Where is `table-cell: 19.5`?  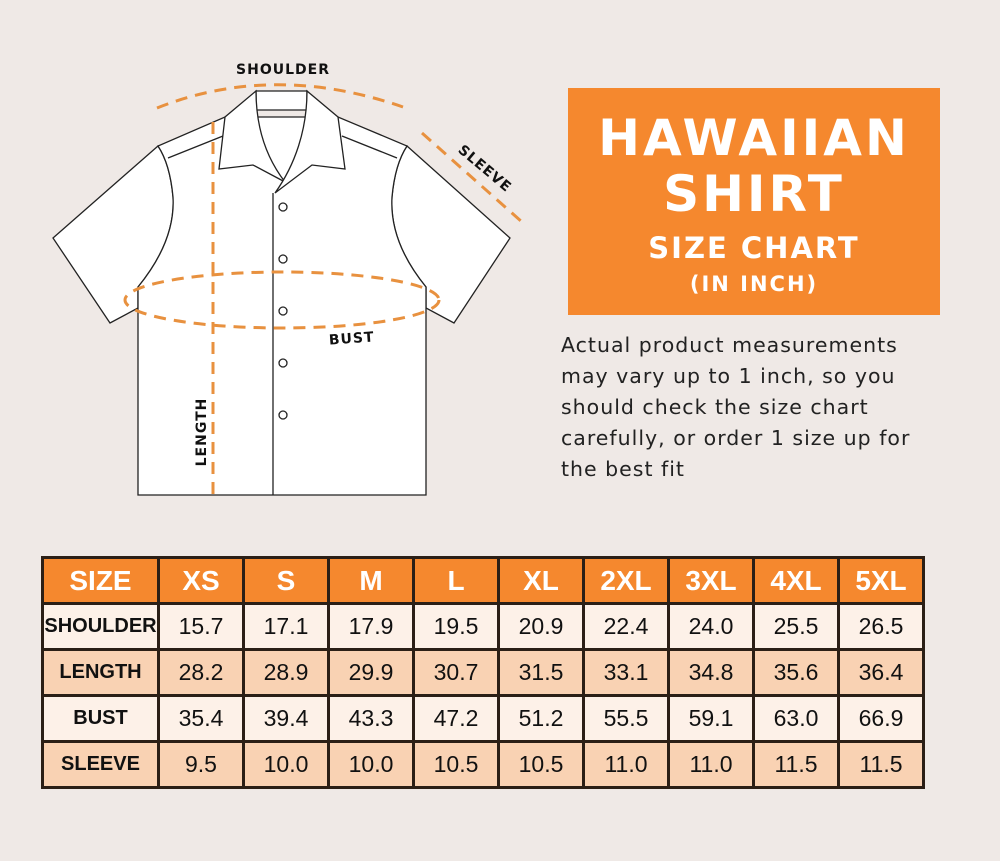 table-cell: 19.5 is located at coordinates (456, 626).